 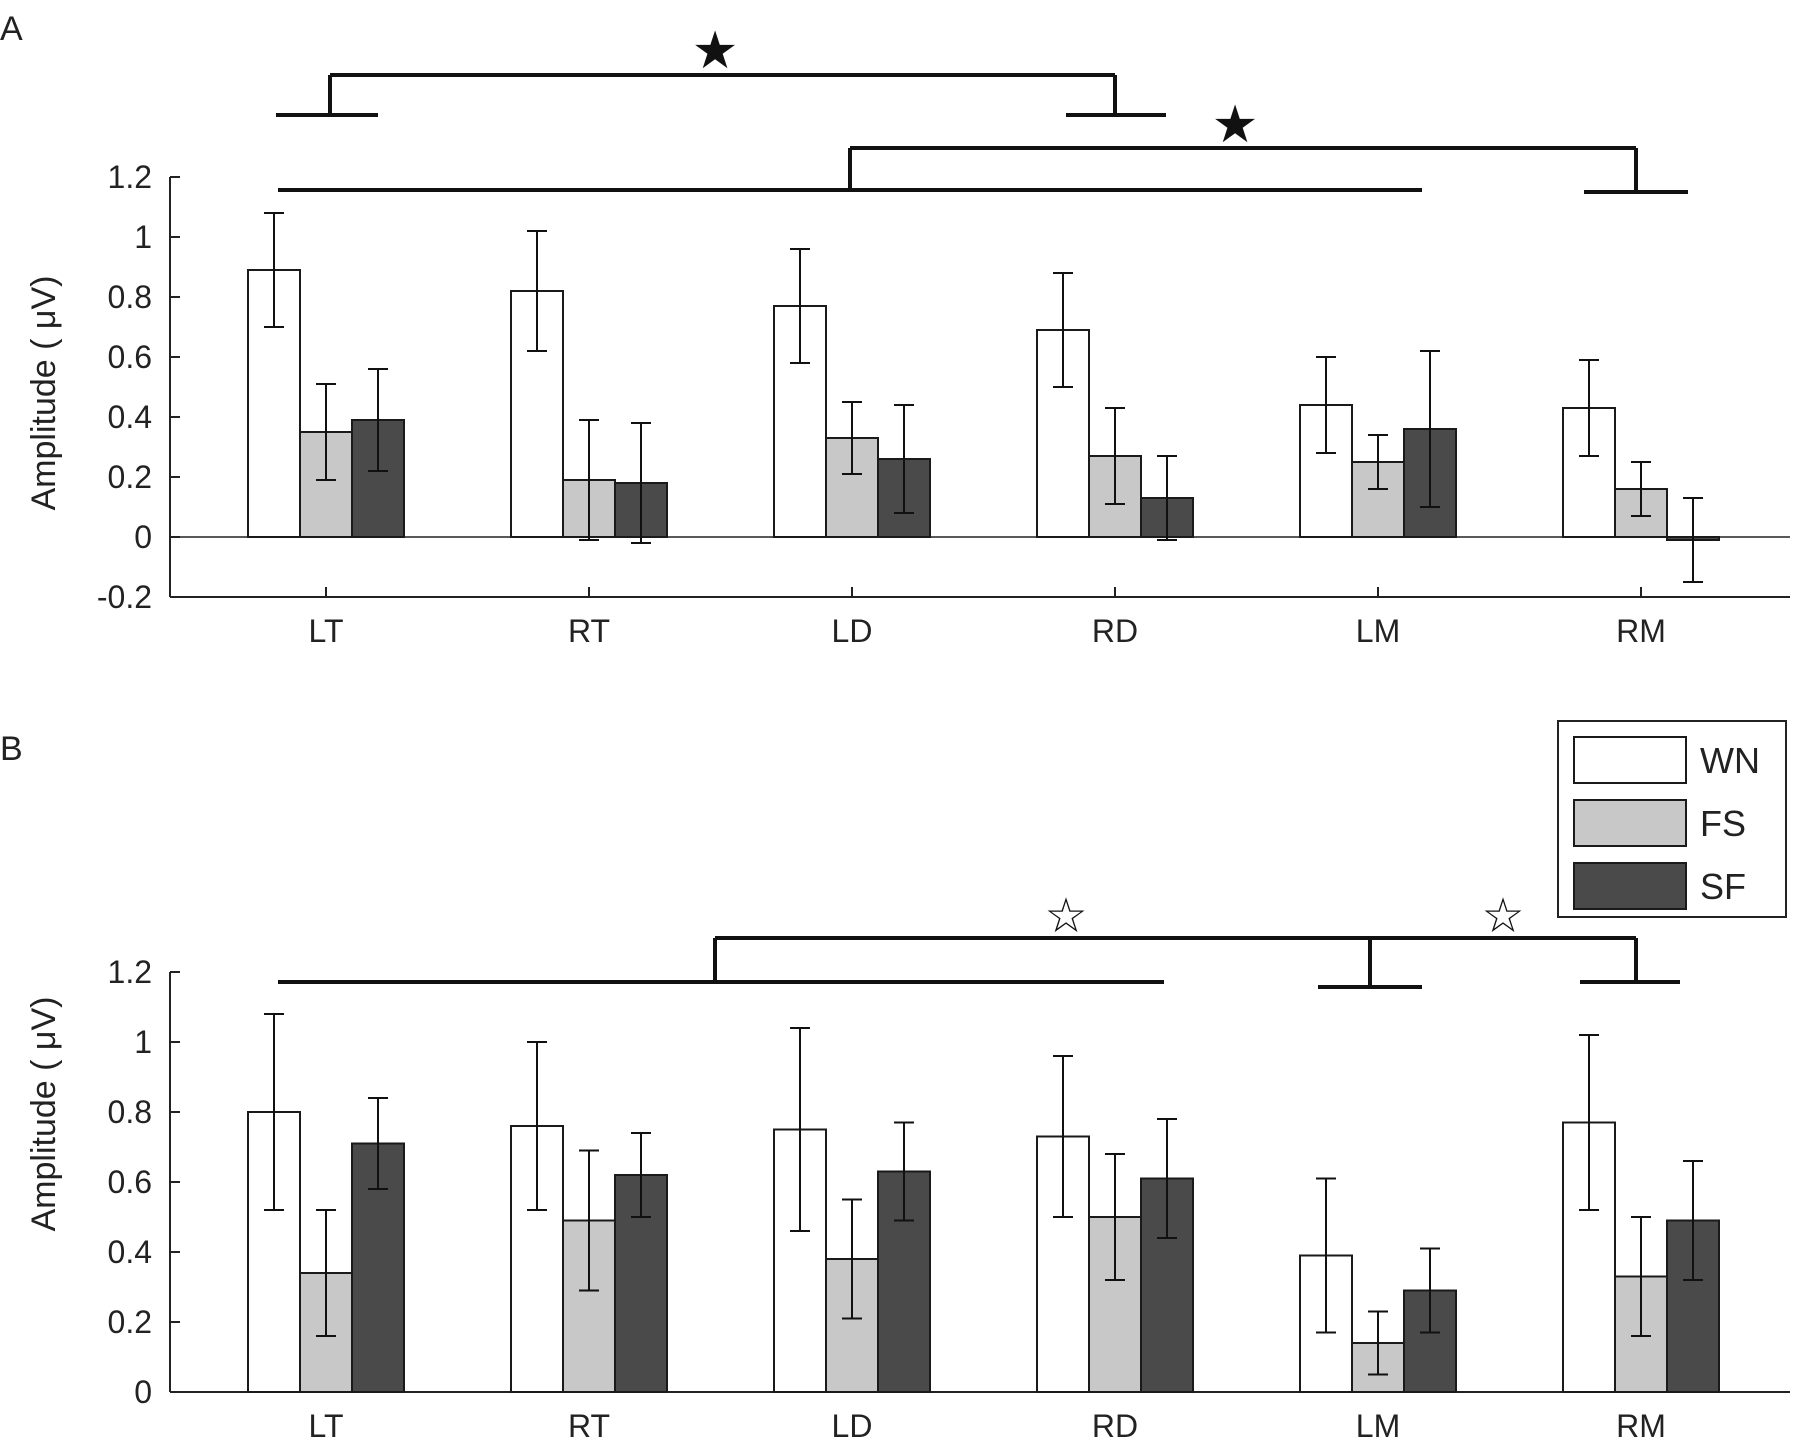 I want to click on legend-swatch-sf, so click(x=1630, y=886).